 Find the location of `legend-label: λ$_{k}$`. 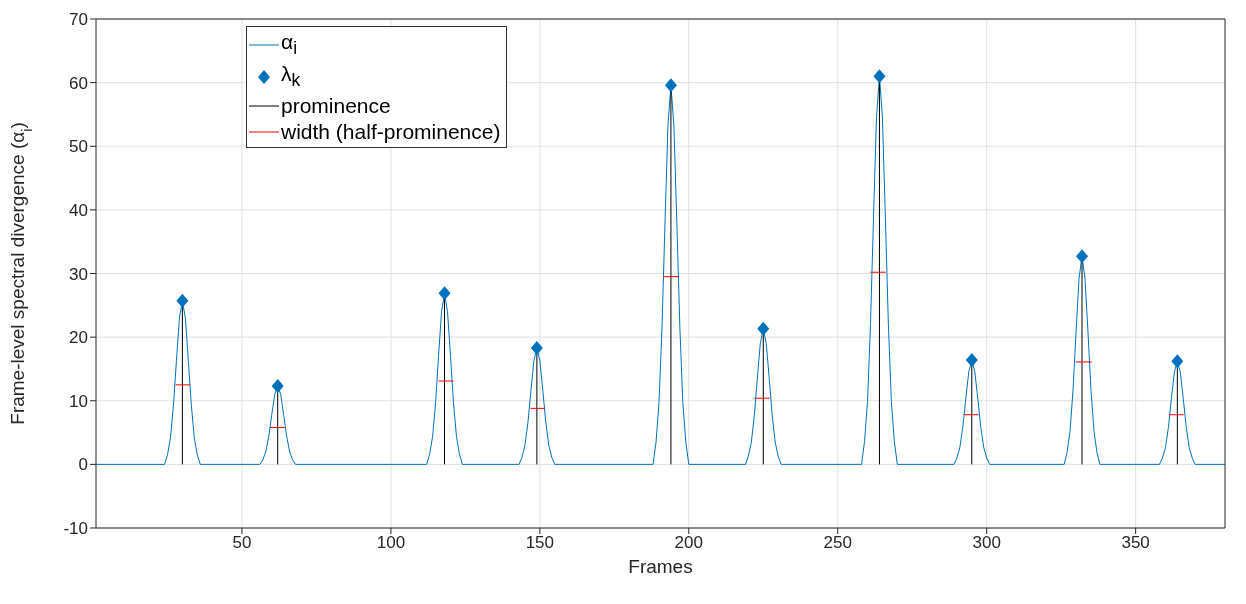

legend-label: λ$_{k}$ is located at coordinates (291, 77).